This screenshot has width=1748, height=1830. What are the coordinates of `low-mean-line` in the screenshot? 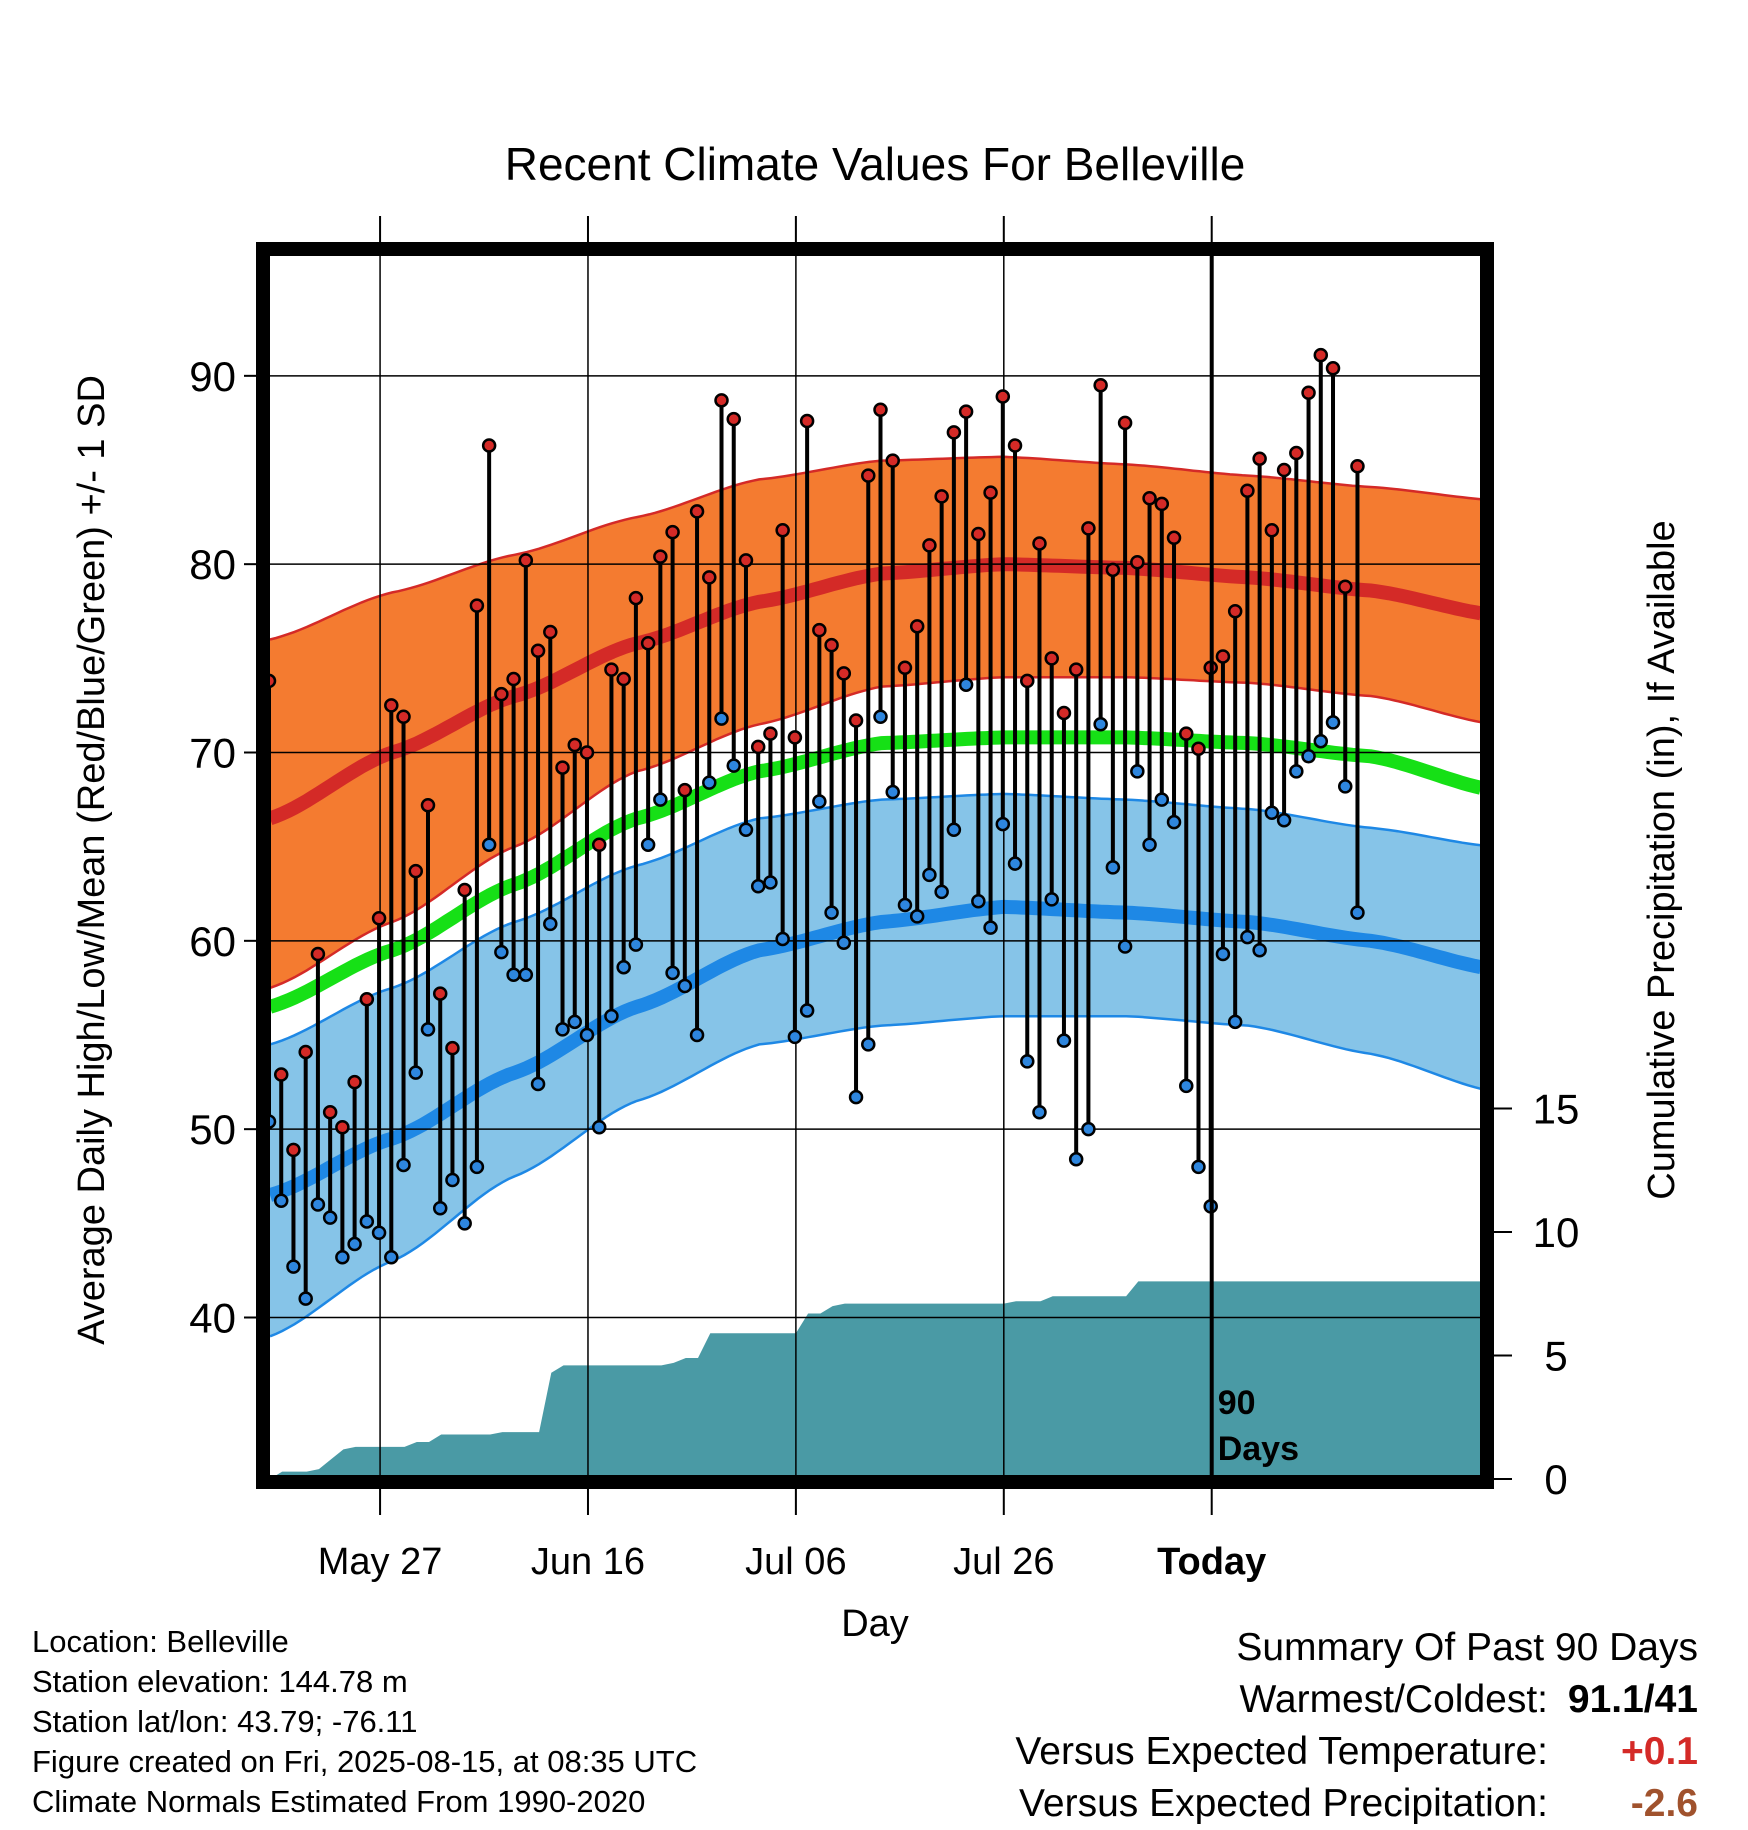 It's located at (875, 1050).